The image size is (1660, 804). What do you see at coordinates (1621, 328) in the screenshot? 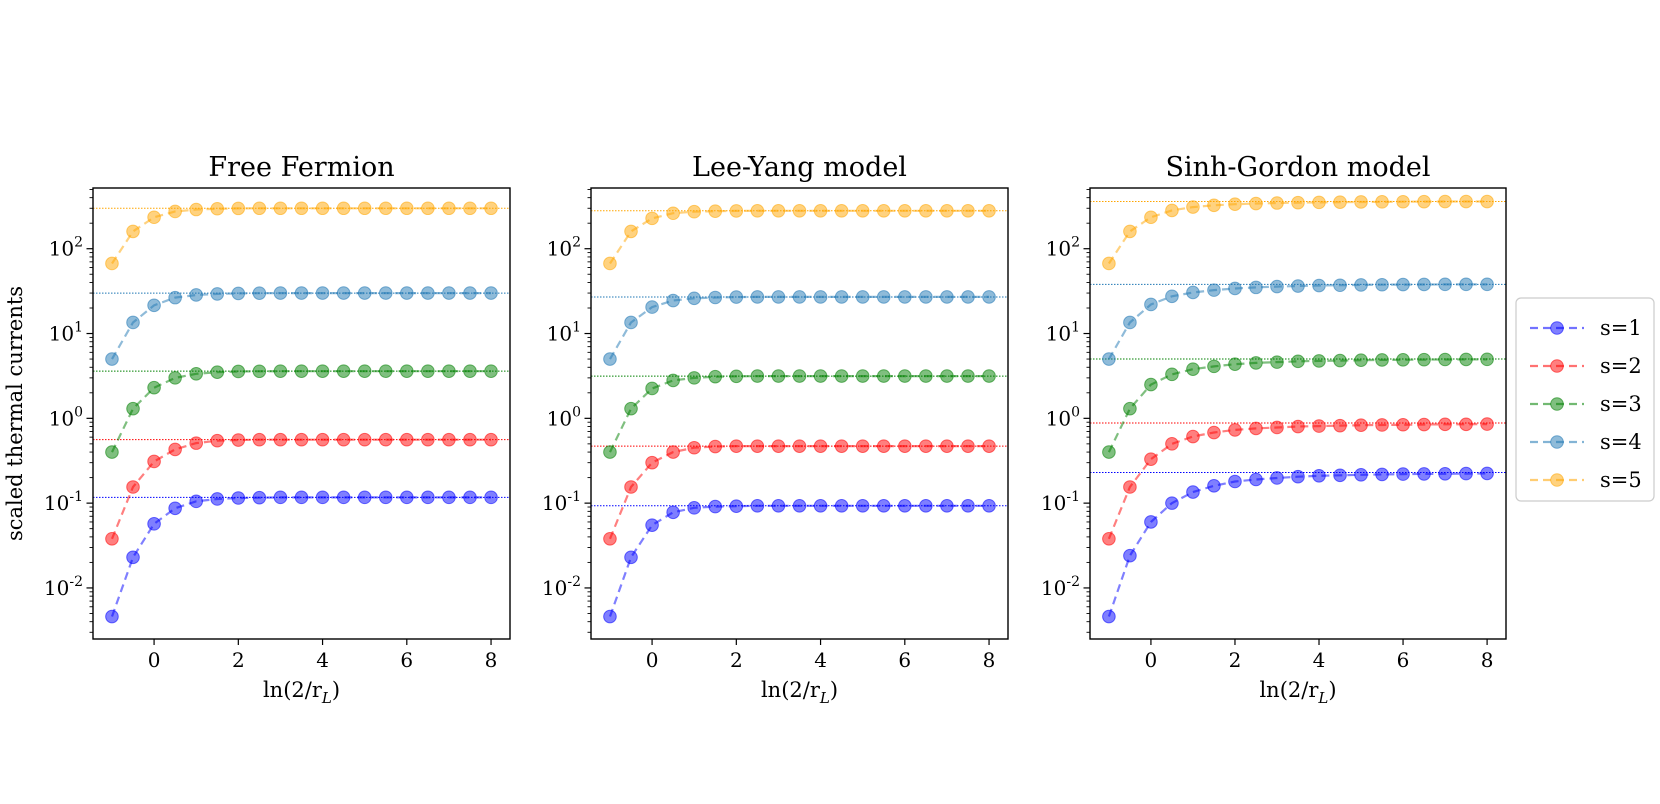
I see `legend-label: s=1` at bounding box center [1621, 328].